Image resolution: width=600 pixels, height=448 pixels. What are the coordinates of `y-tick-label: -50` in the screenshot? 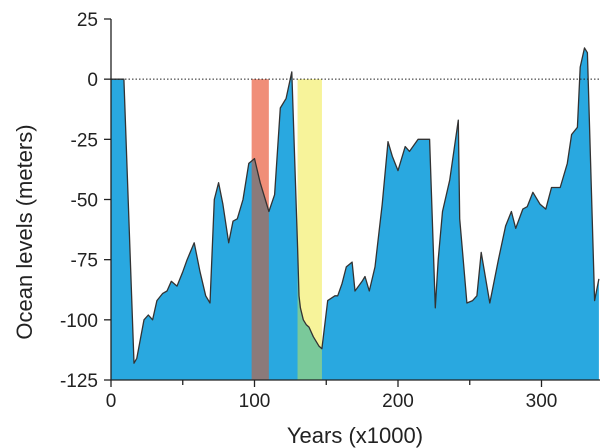 It's located at (84, 201).